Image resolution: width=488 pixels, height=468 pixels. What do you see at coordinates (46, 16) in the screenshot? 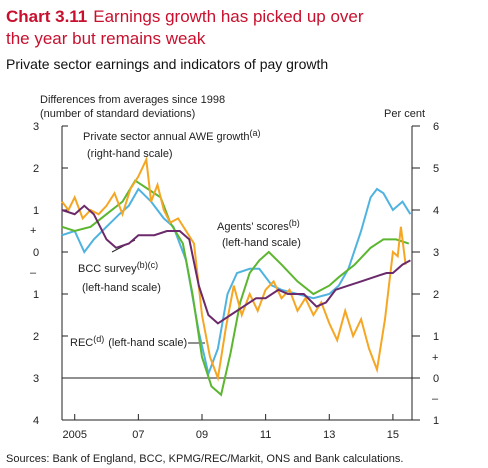
I see `title-prefix: Chart 3.11` at bounding box center [46, 16].